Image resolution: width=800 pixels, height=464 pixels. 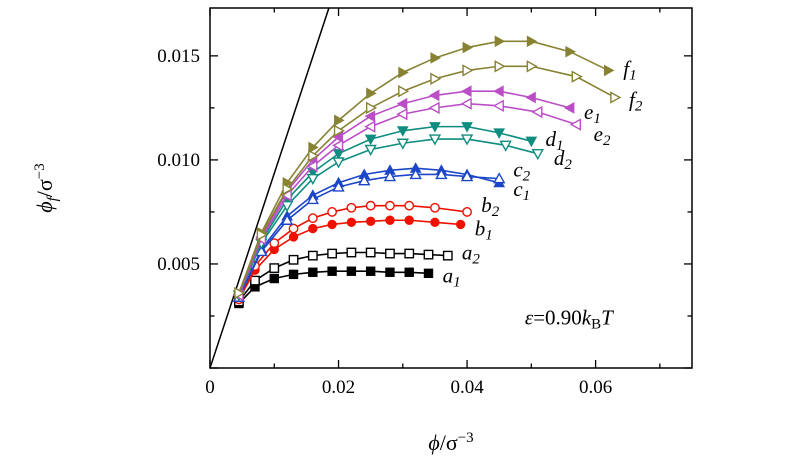 What do you see at coordinates (471, 254) in the screenshot?
I see `series-label-a2: a2` at bounding box center [471, 254].